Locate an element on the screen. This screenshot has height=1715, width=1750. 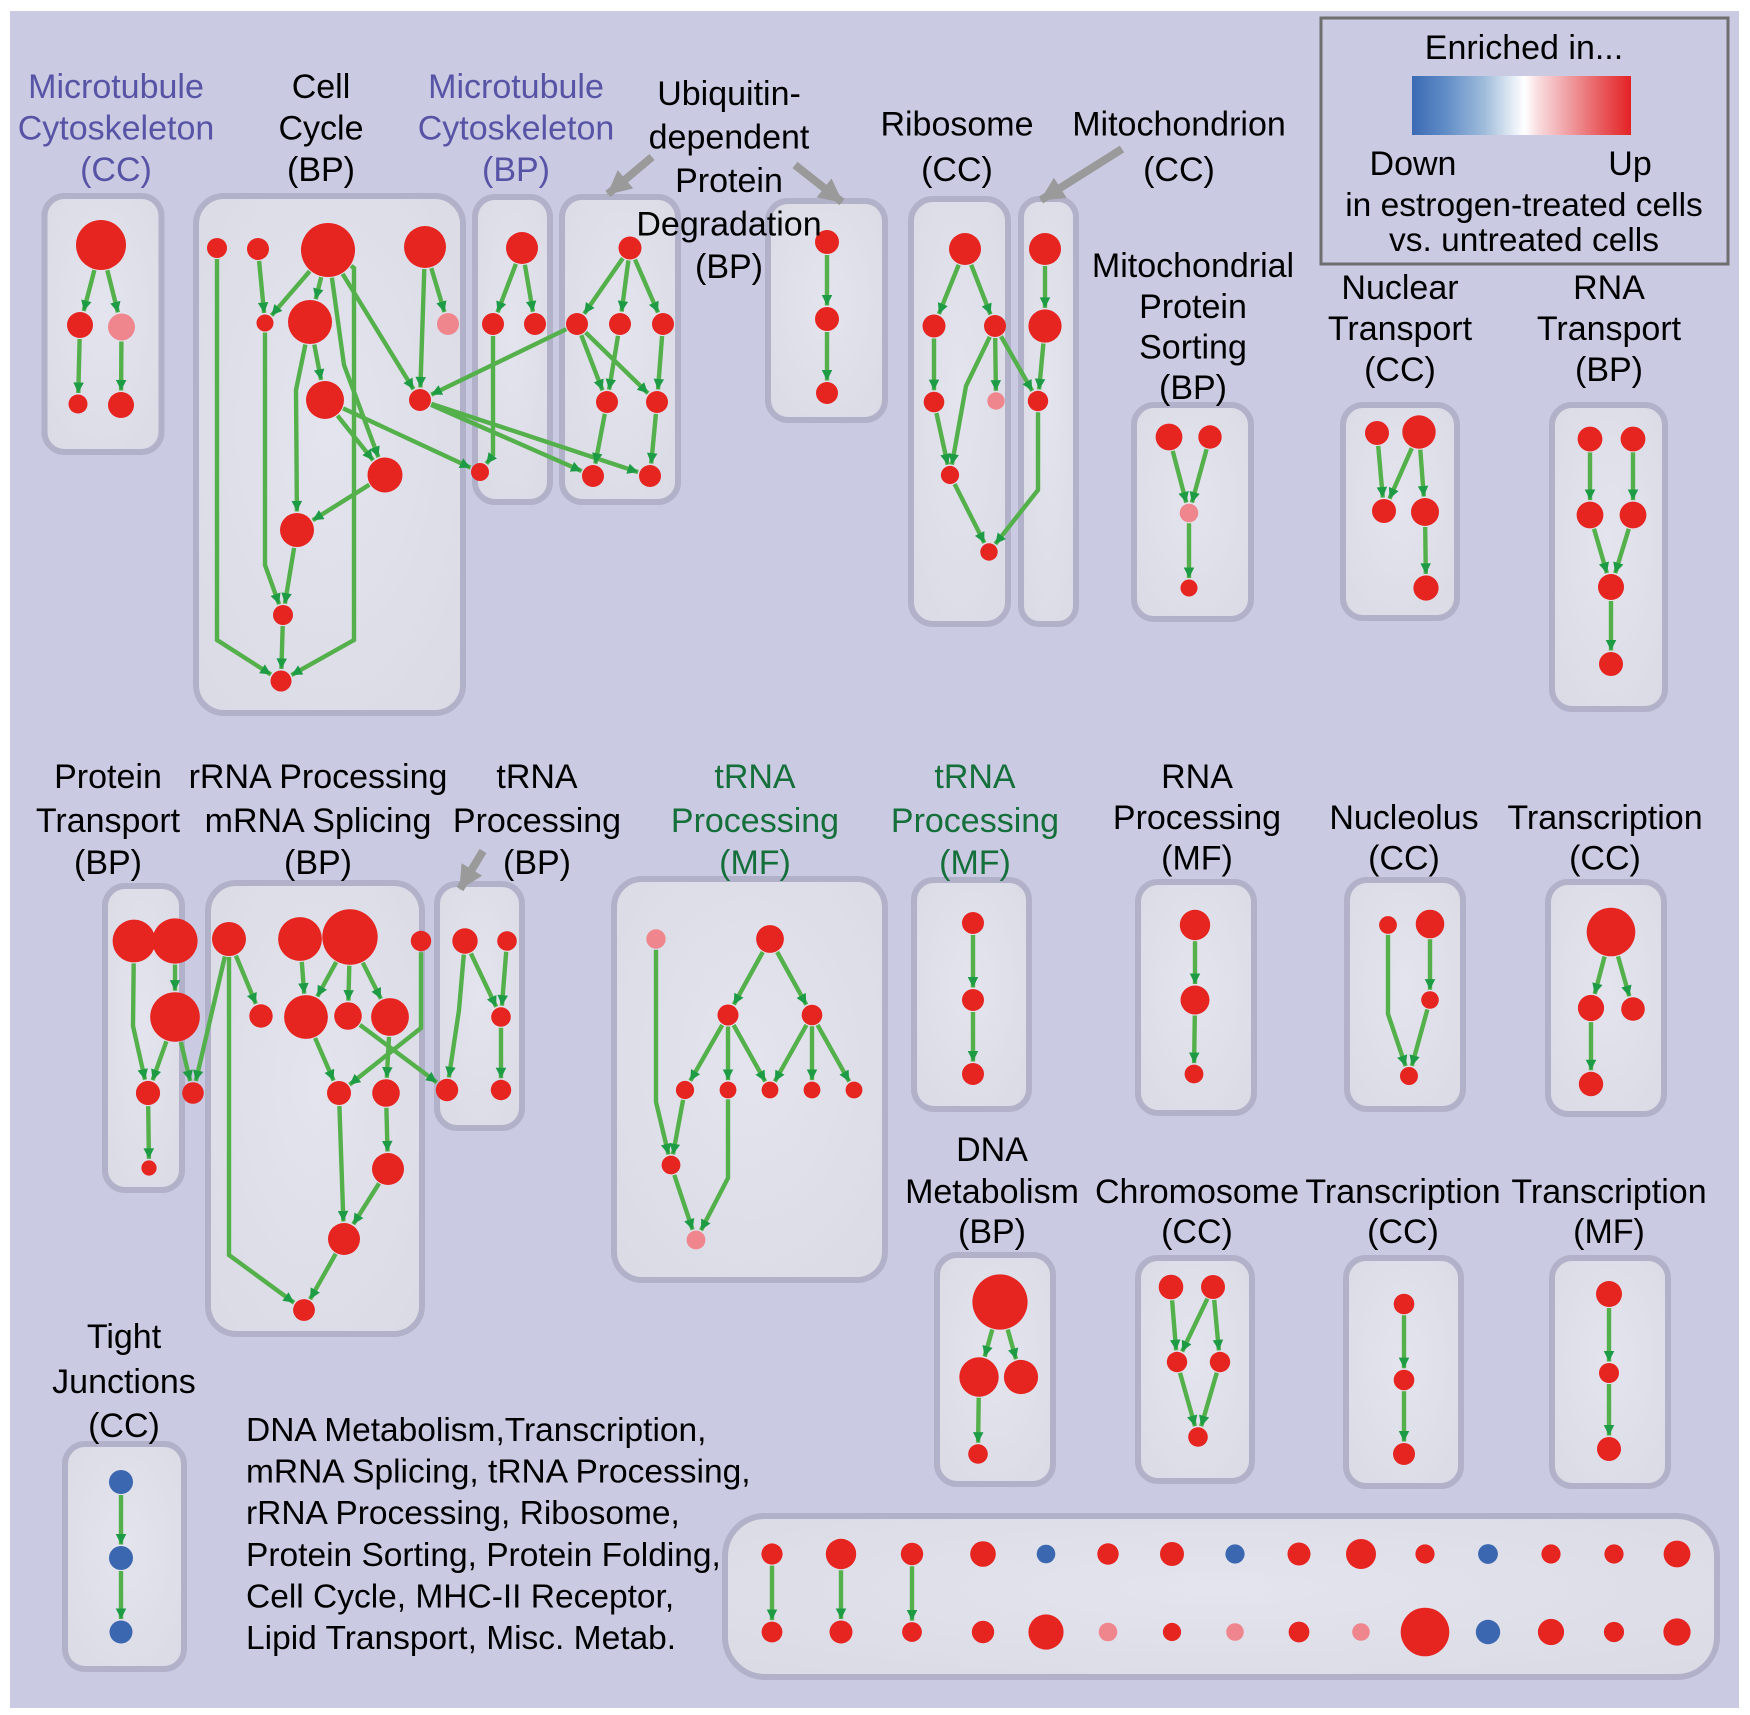
svg-text: Mitochondrion is located at coordinates (1179, 125).